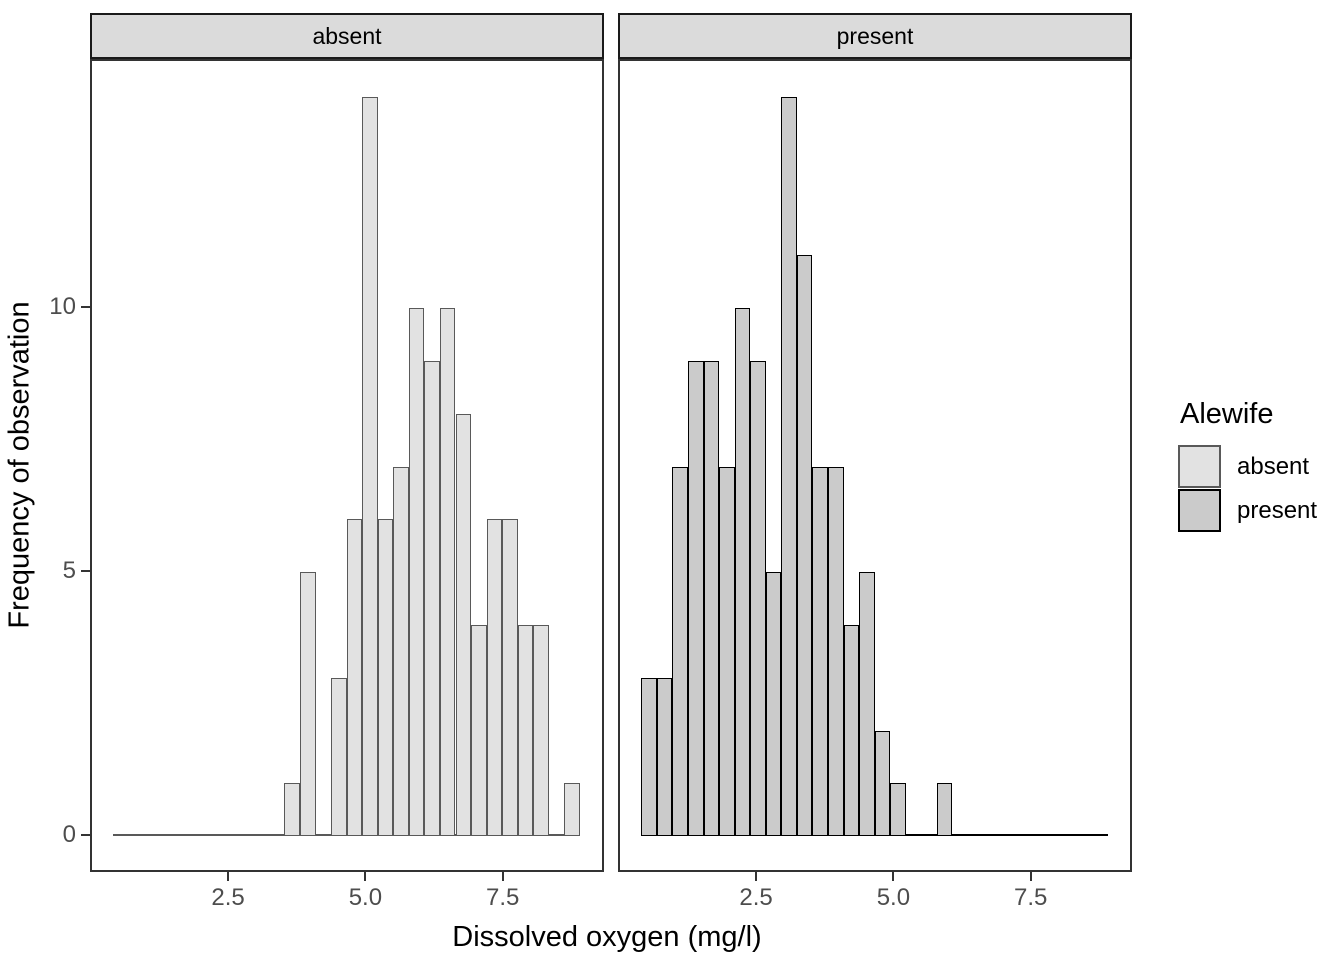 This screenshot has width=1344, height=960. Describe the element at coordinates (1273, 466) in the screenshot. I see `legend-key-absent-label: absent` at that location.